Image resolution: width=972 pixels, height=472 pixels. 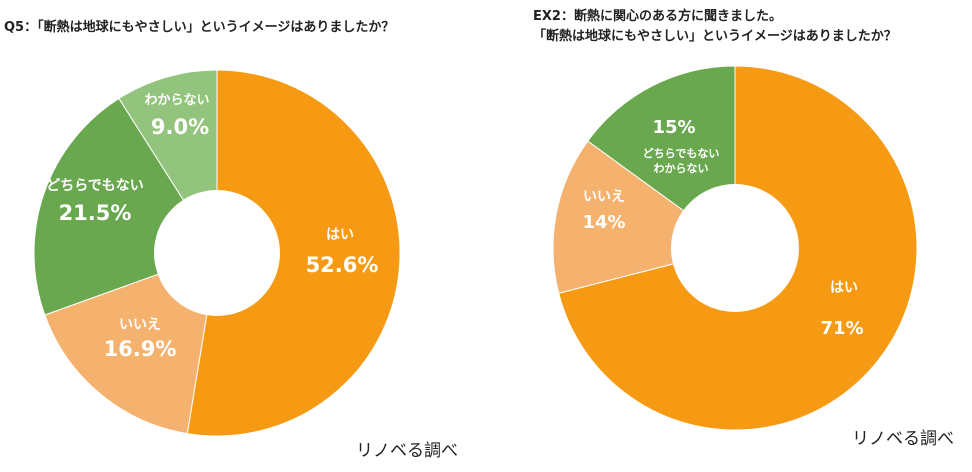 What do you see at coordinates (903, 439) in the screenshot?
I see `chart2-source: リノベる調べ` at bounding box center [903, 439].